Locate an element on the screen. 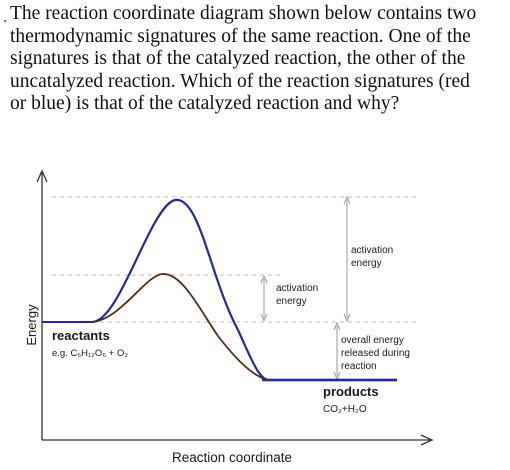 This screenshot has height=470, width=510. products-formula: CO₂+H₂O is located at coordinates (345, 409).